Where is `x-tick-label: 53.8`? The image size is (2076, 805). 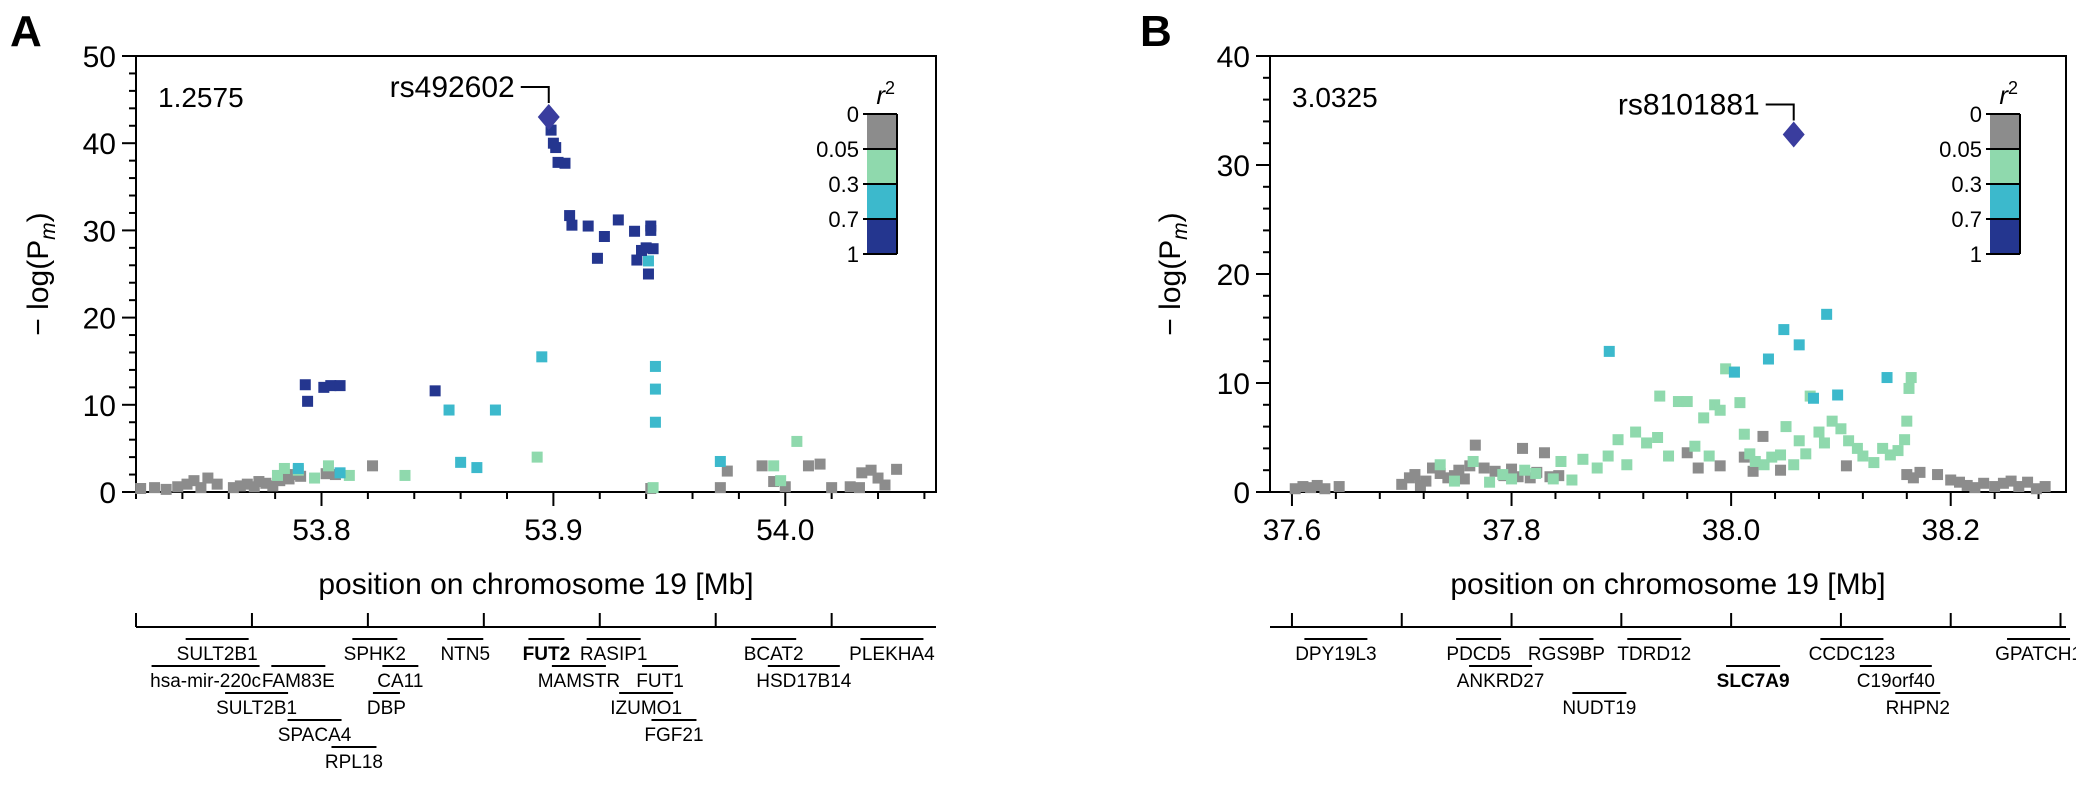 x-tick-label: 53.8 is located at coordinates (321, 530).